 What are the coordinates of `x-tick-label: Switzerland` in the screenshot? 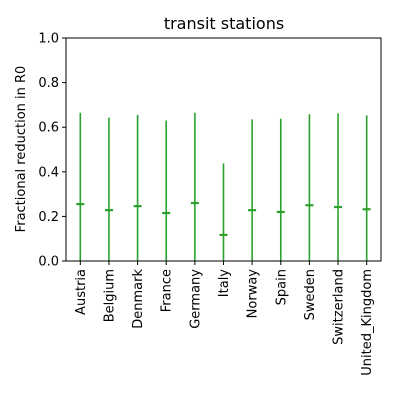 It's located at (339, 307).